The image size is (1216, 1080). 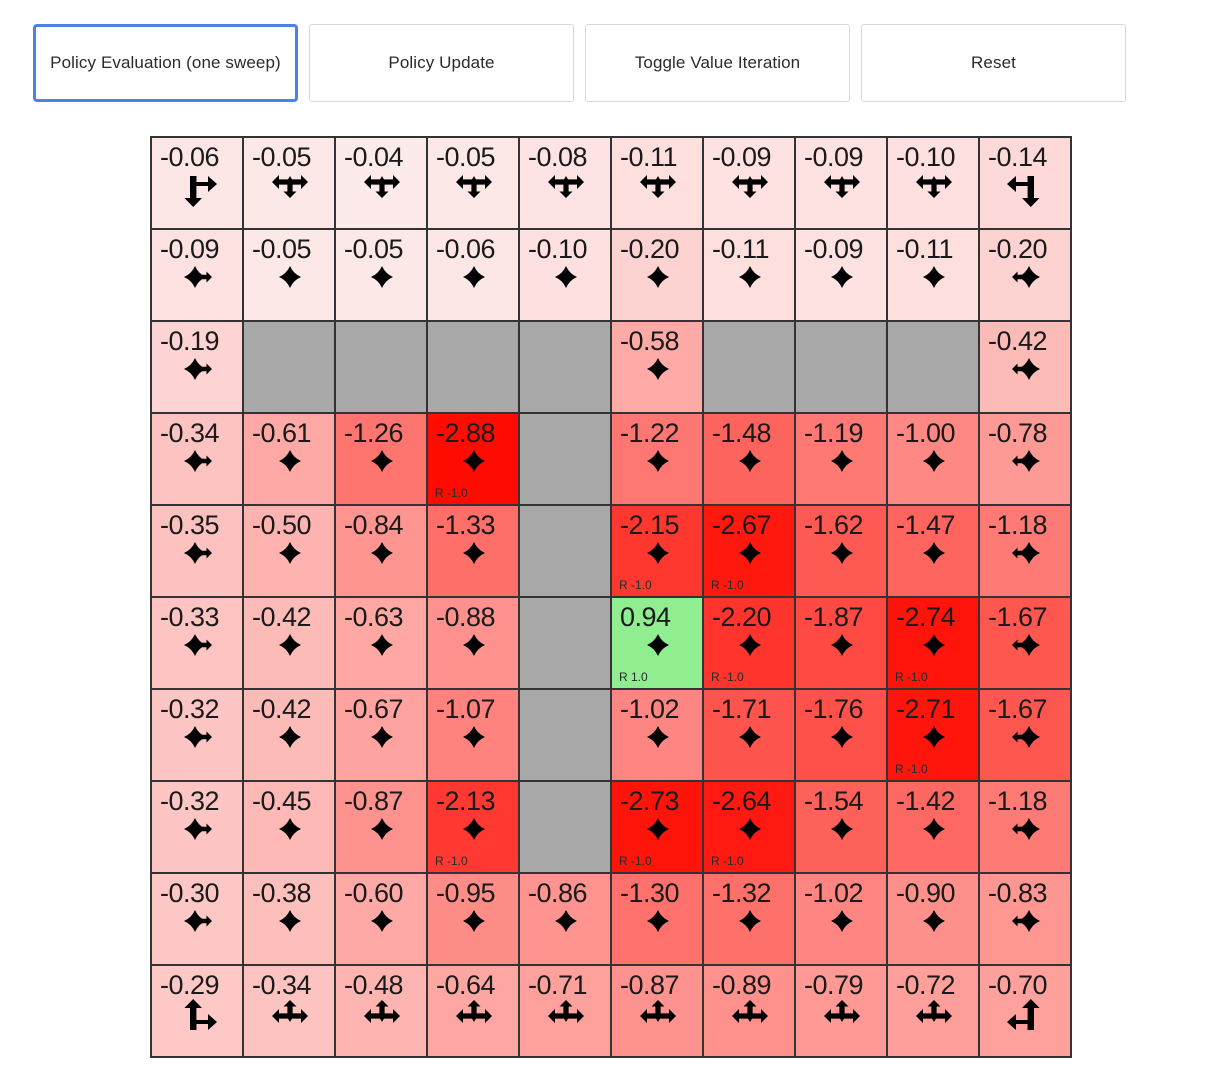 I want to click on grid-cell: -1.87, so click(x=842, y=644).